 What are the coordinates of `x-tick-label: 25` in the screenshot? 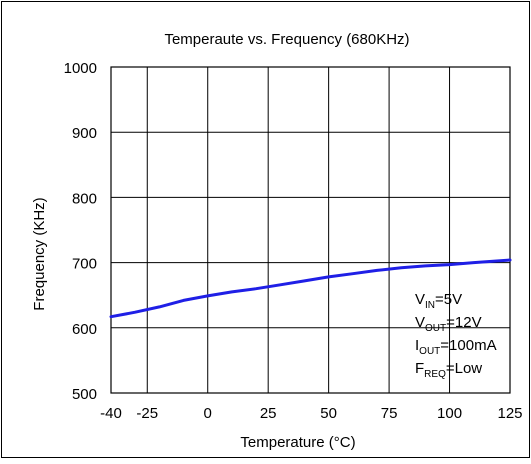 It's located at (268, 413).